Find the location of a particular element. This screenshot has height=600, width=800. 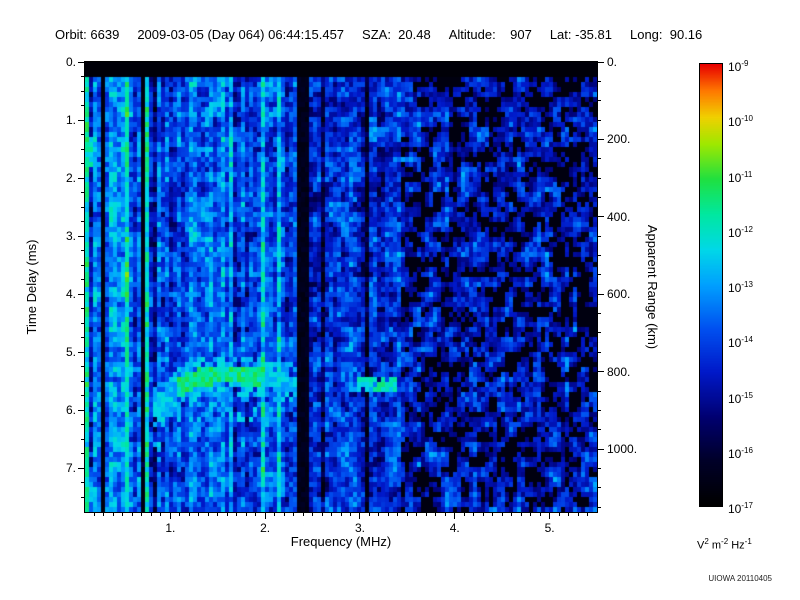

range-tick-label: 400. is located at coordinates (619, 216).